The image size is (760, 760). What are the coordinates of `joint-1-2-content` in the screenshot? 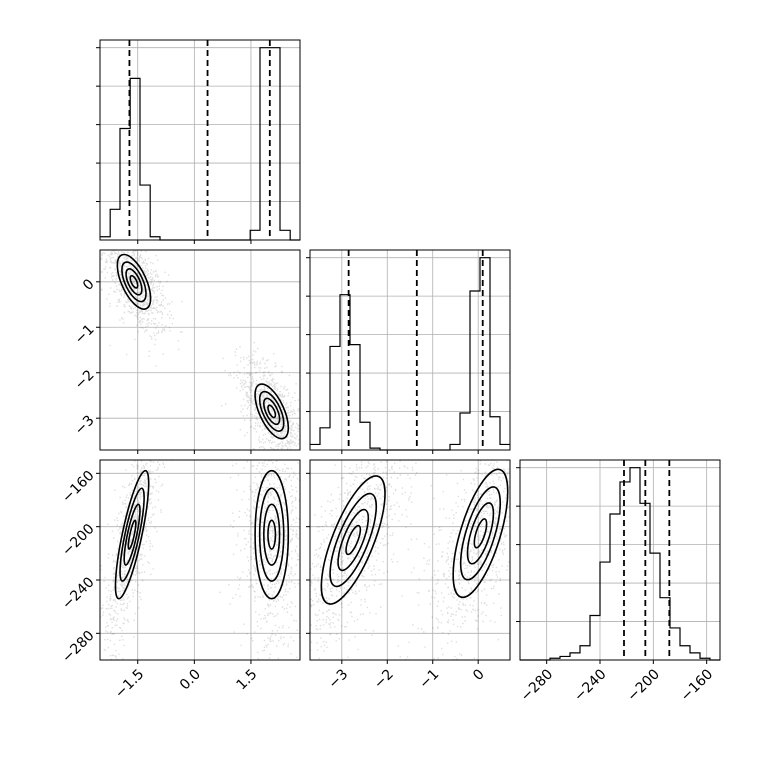 It's located at (410, 560).